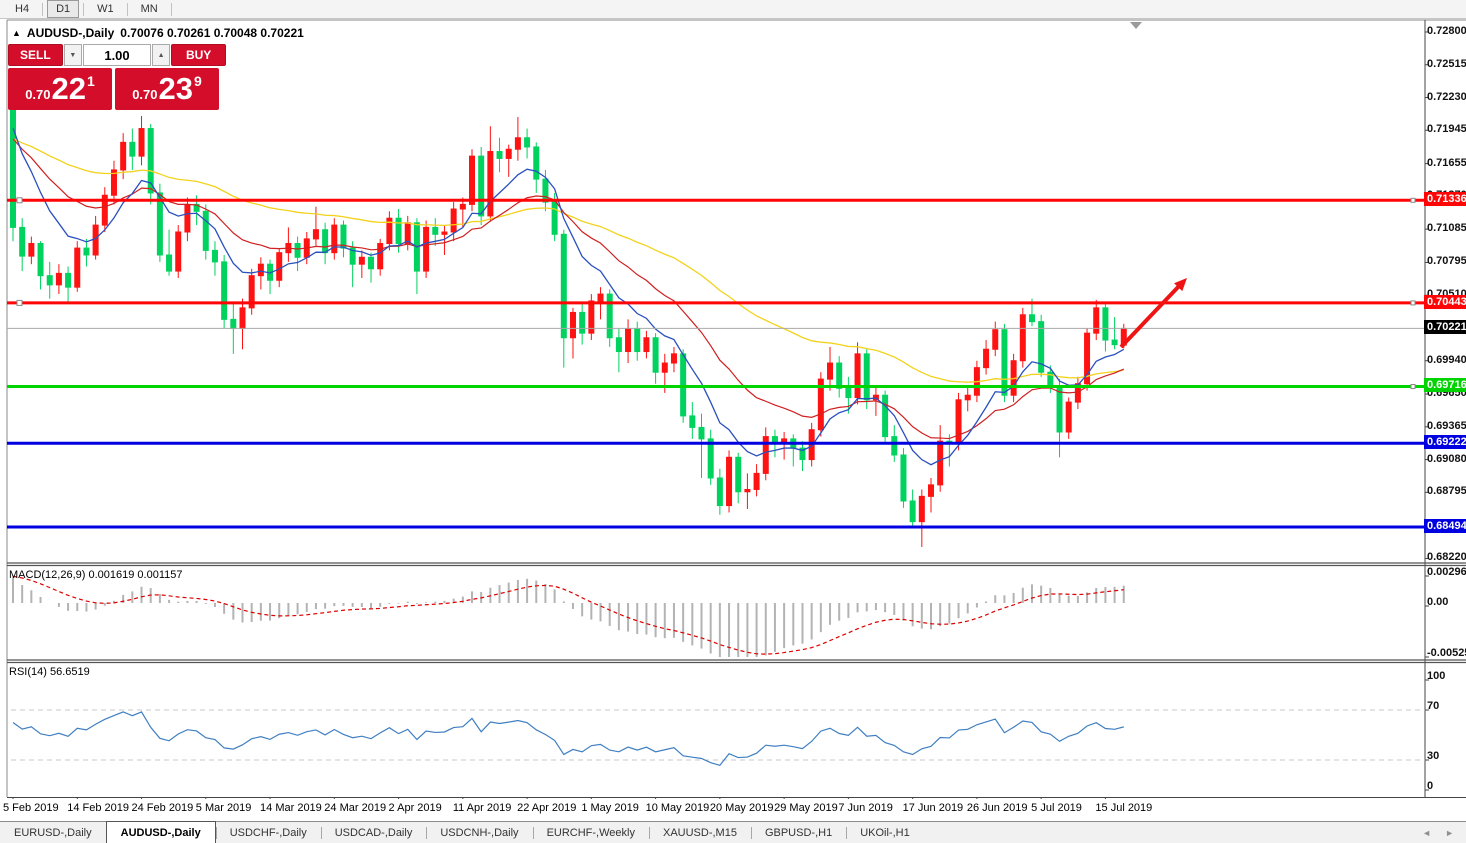 The image size is (1466, 843). What do you see at coordinates (98, 808) in the screenshot?
I see `date-axis-label: 14 Feb 2019` at bounding box center [98, 808].